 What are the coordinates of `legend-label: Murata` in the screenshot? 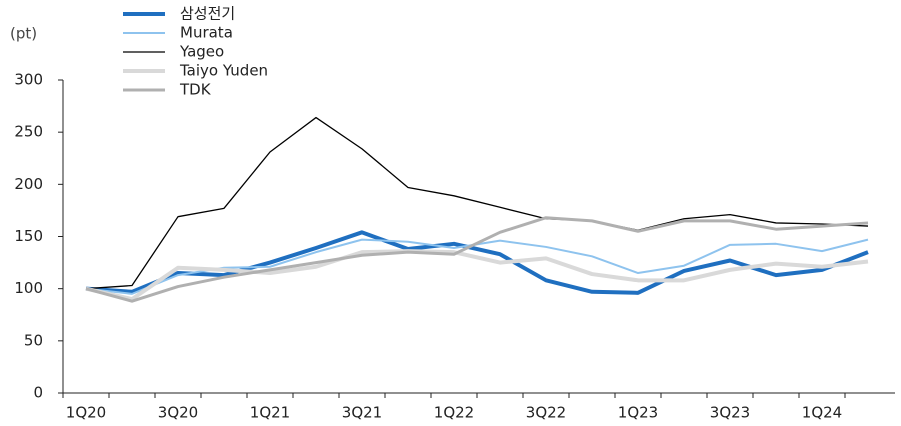 It's located at (206, 33).